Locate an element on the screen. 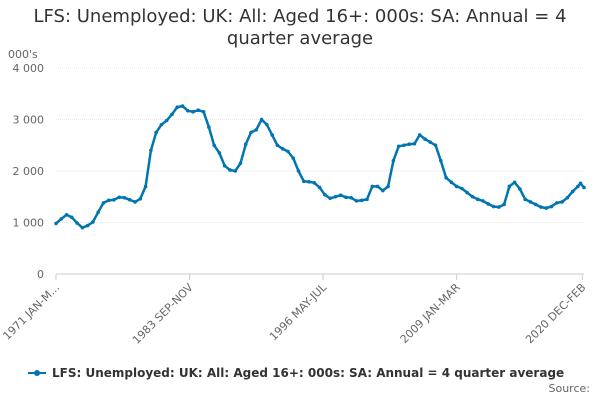 The height and width of the screenshot is (400, 600). x-tick-label: 2009 JAN-MAR is located at coordinates (430, 313).